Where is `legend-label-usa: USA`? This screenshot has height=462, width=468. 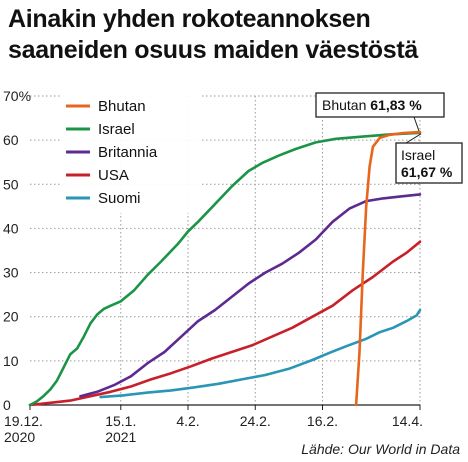 legend-label-usa: USA is located at coordinates (113, 175).